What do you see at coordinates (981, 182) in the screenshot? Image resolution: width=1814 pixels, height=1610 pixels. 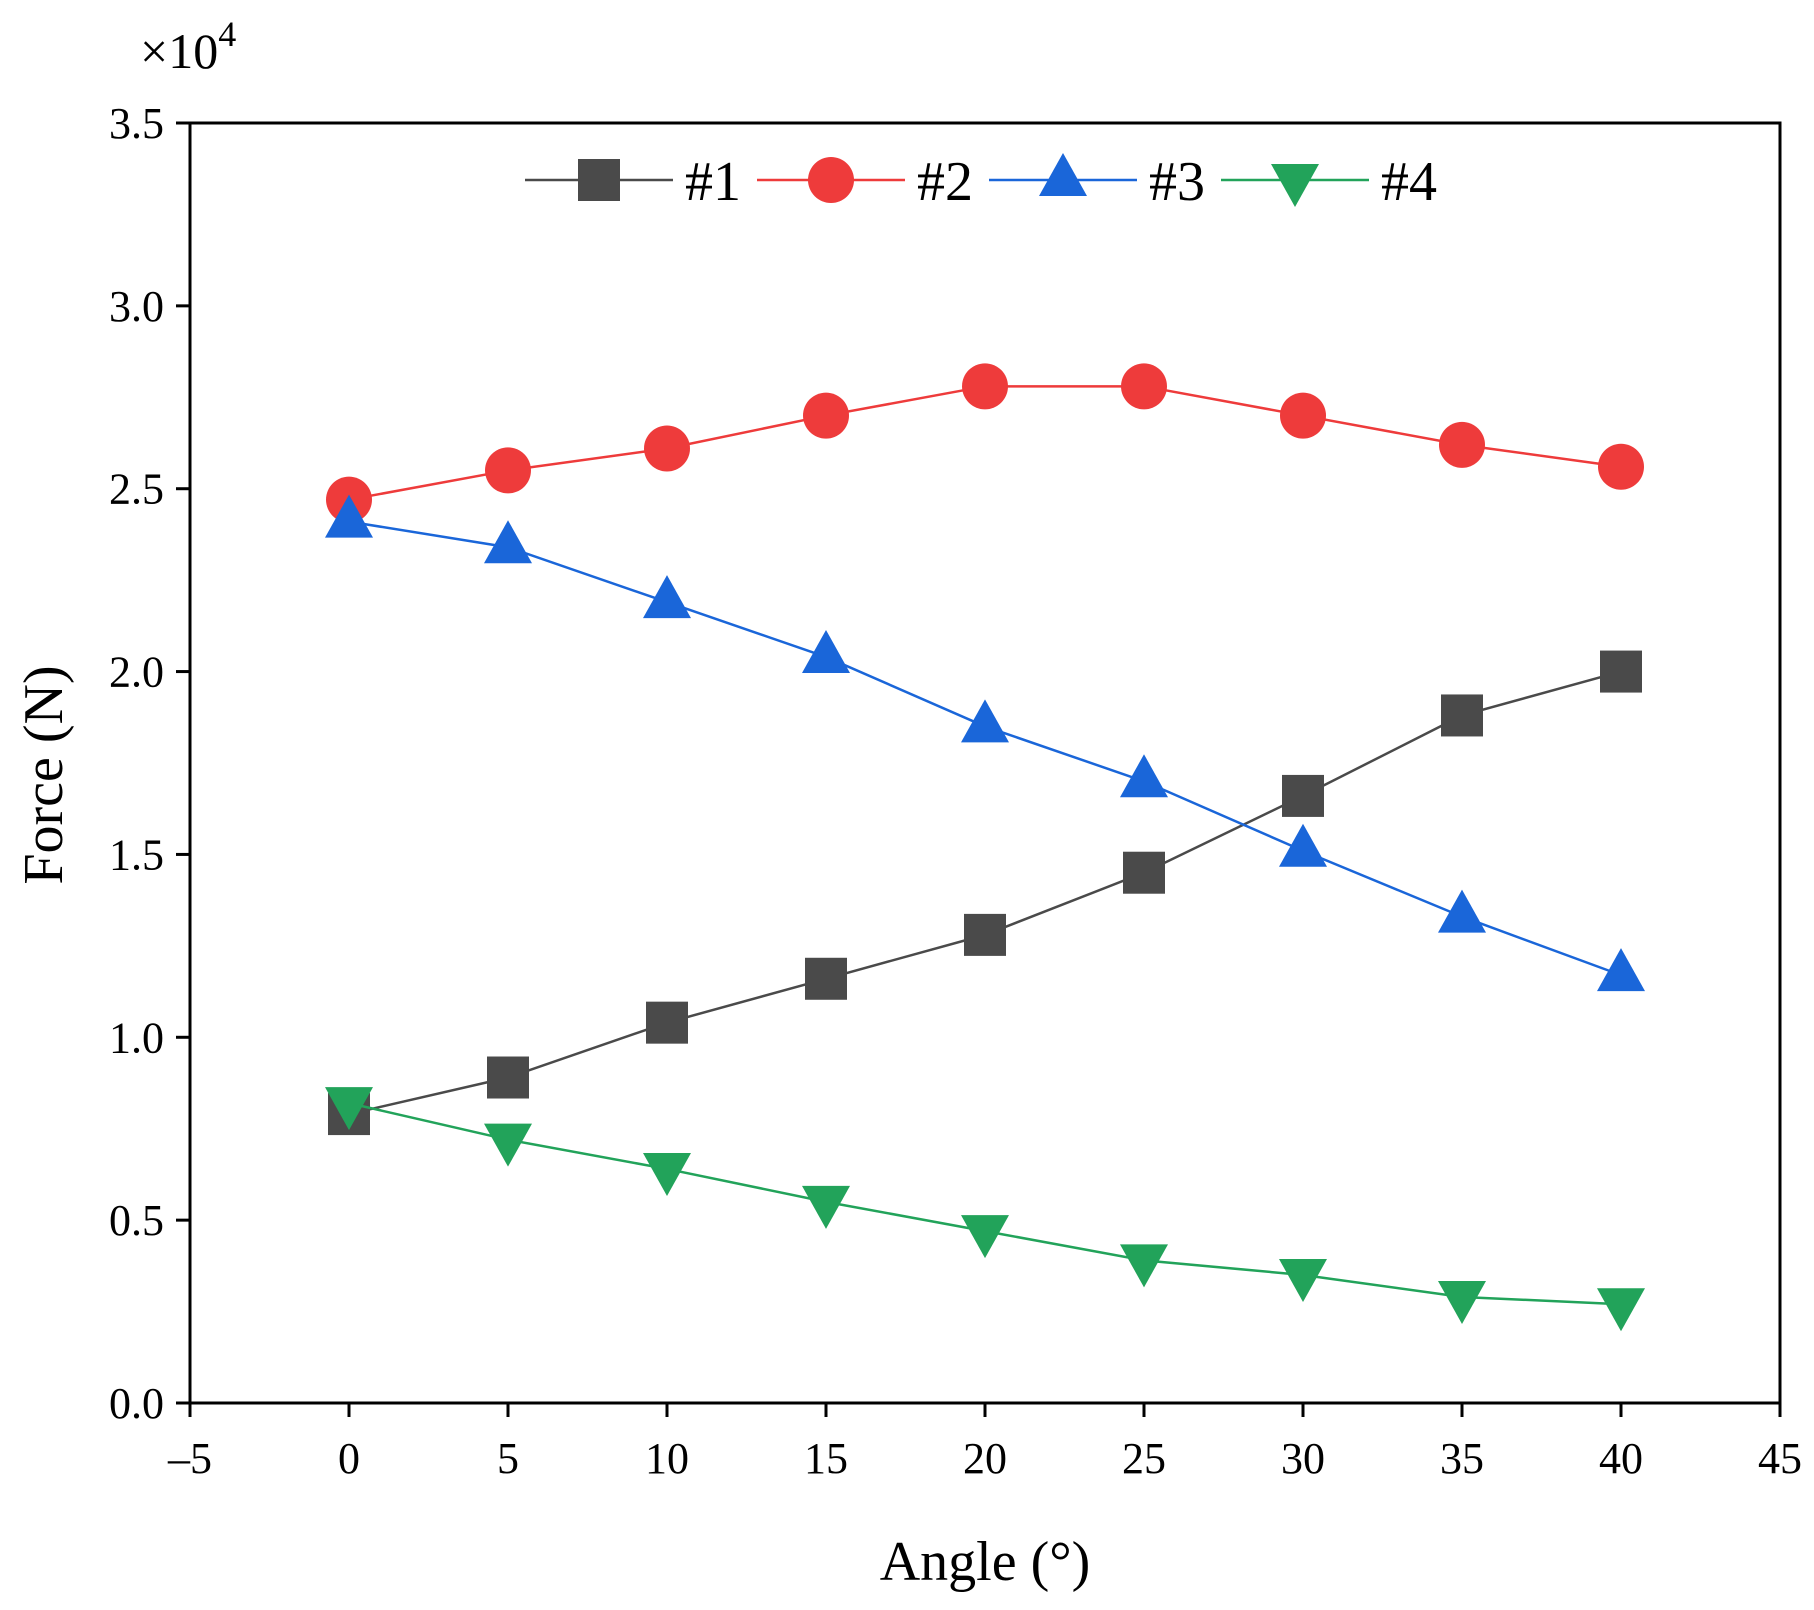 I see `legend: #1 #2 #3 #4` at bounding box center [981, 182].